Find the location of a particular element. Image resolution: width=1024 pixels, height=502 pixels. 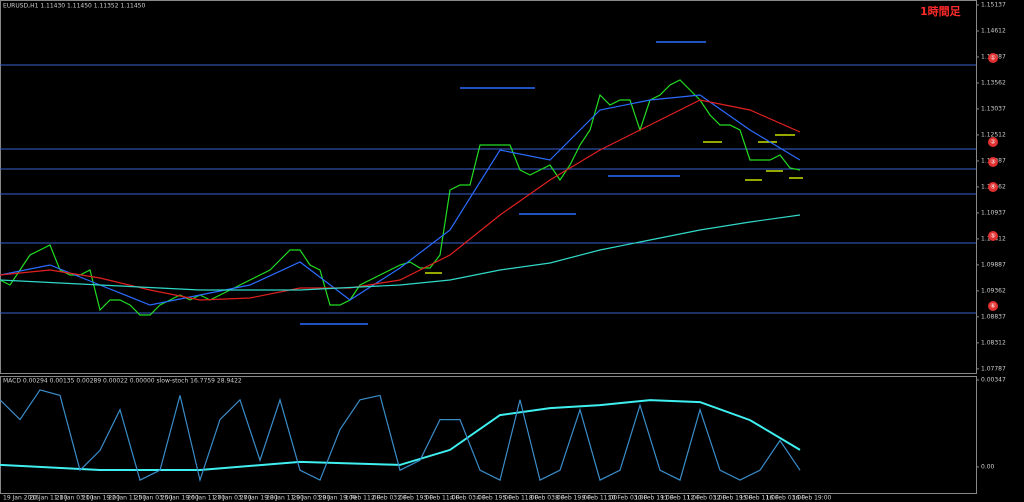

x-tick-label: 15 Feb 11:00 is located at coordinates (759, 498).